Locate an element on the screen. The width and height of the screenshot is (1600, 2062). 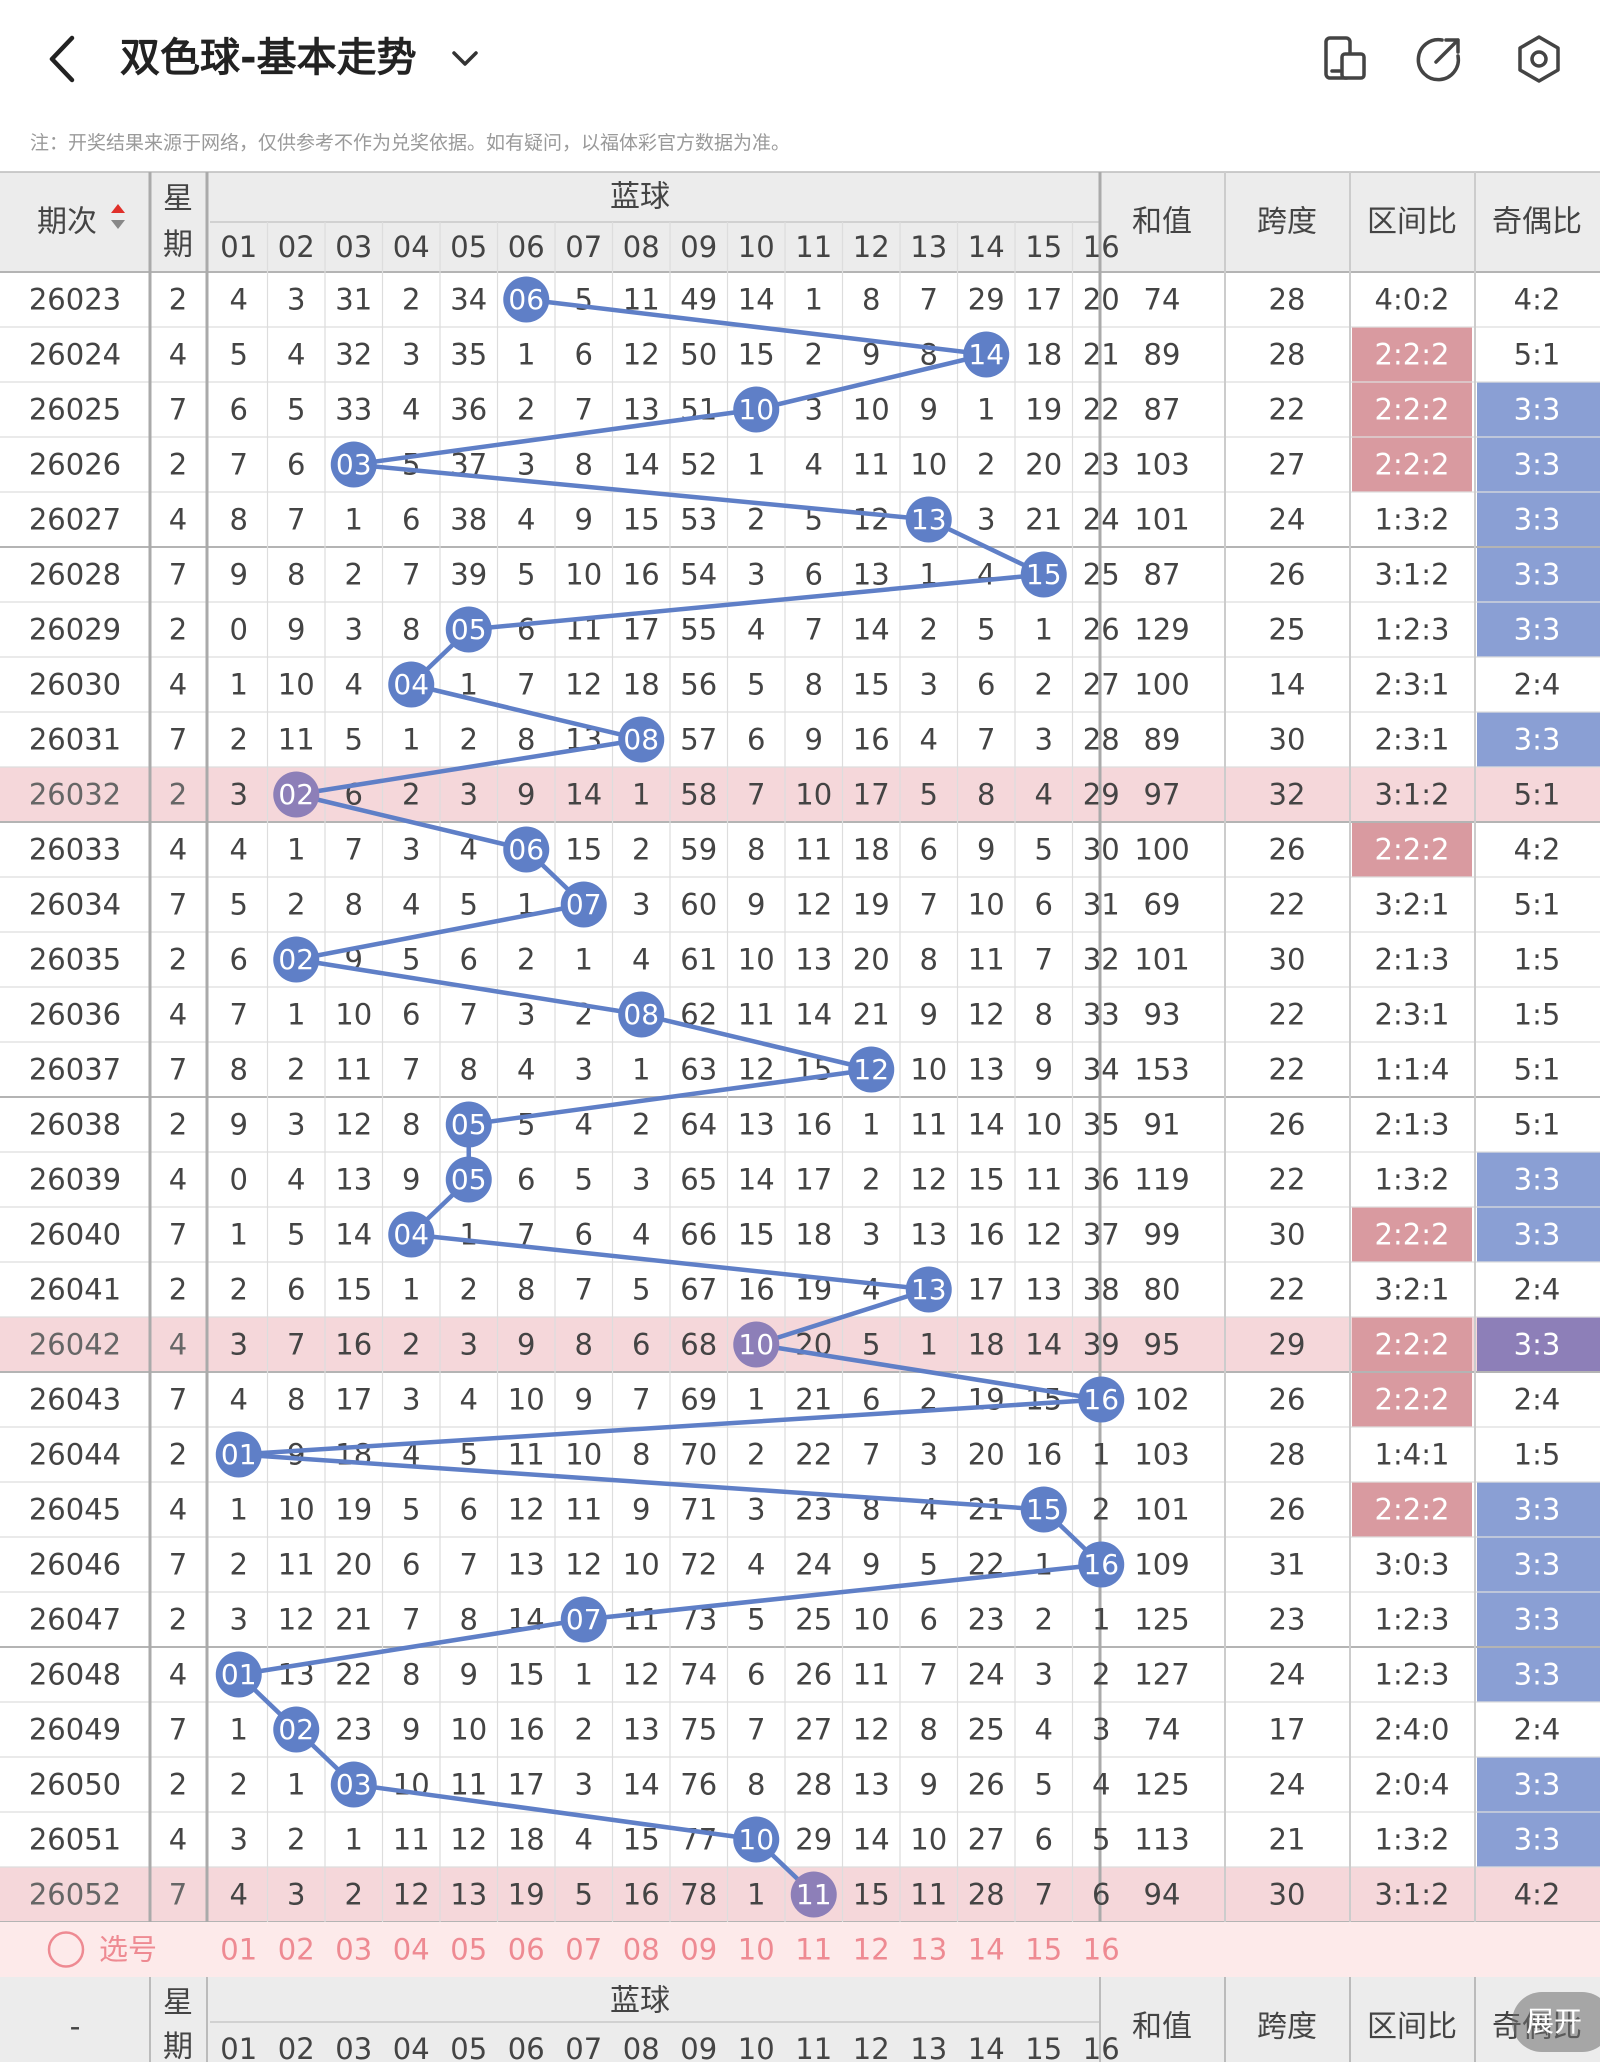
sum-cell: 153 is located at coordinates (1161, 1070).